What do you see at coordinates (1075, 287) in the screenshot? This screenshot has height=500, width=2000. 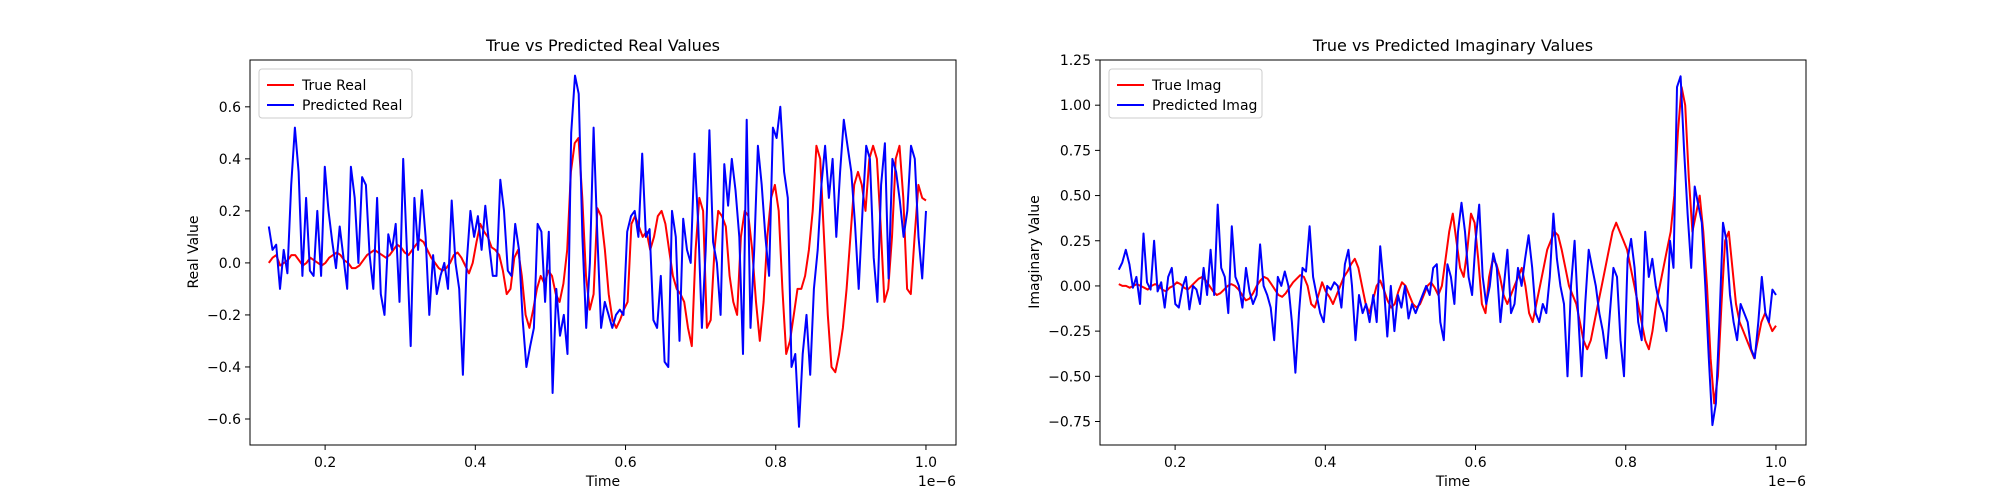 I see `y-tick-label: 0.00` at bounding box center [1075, 287].